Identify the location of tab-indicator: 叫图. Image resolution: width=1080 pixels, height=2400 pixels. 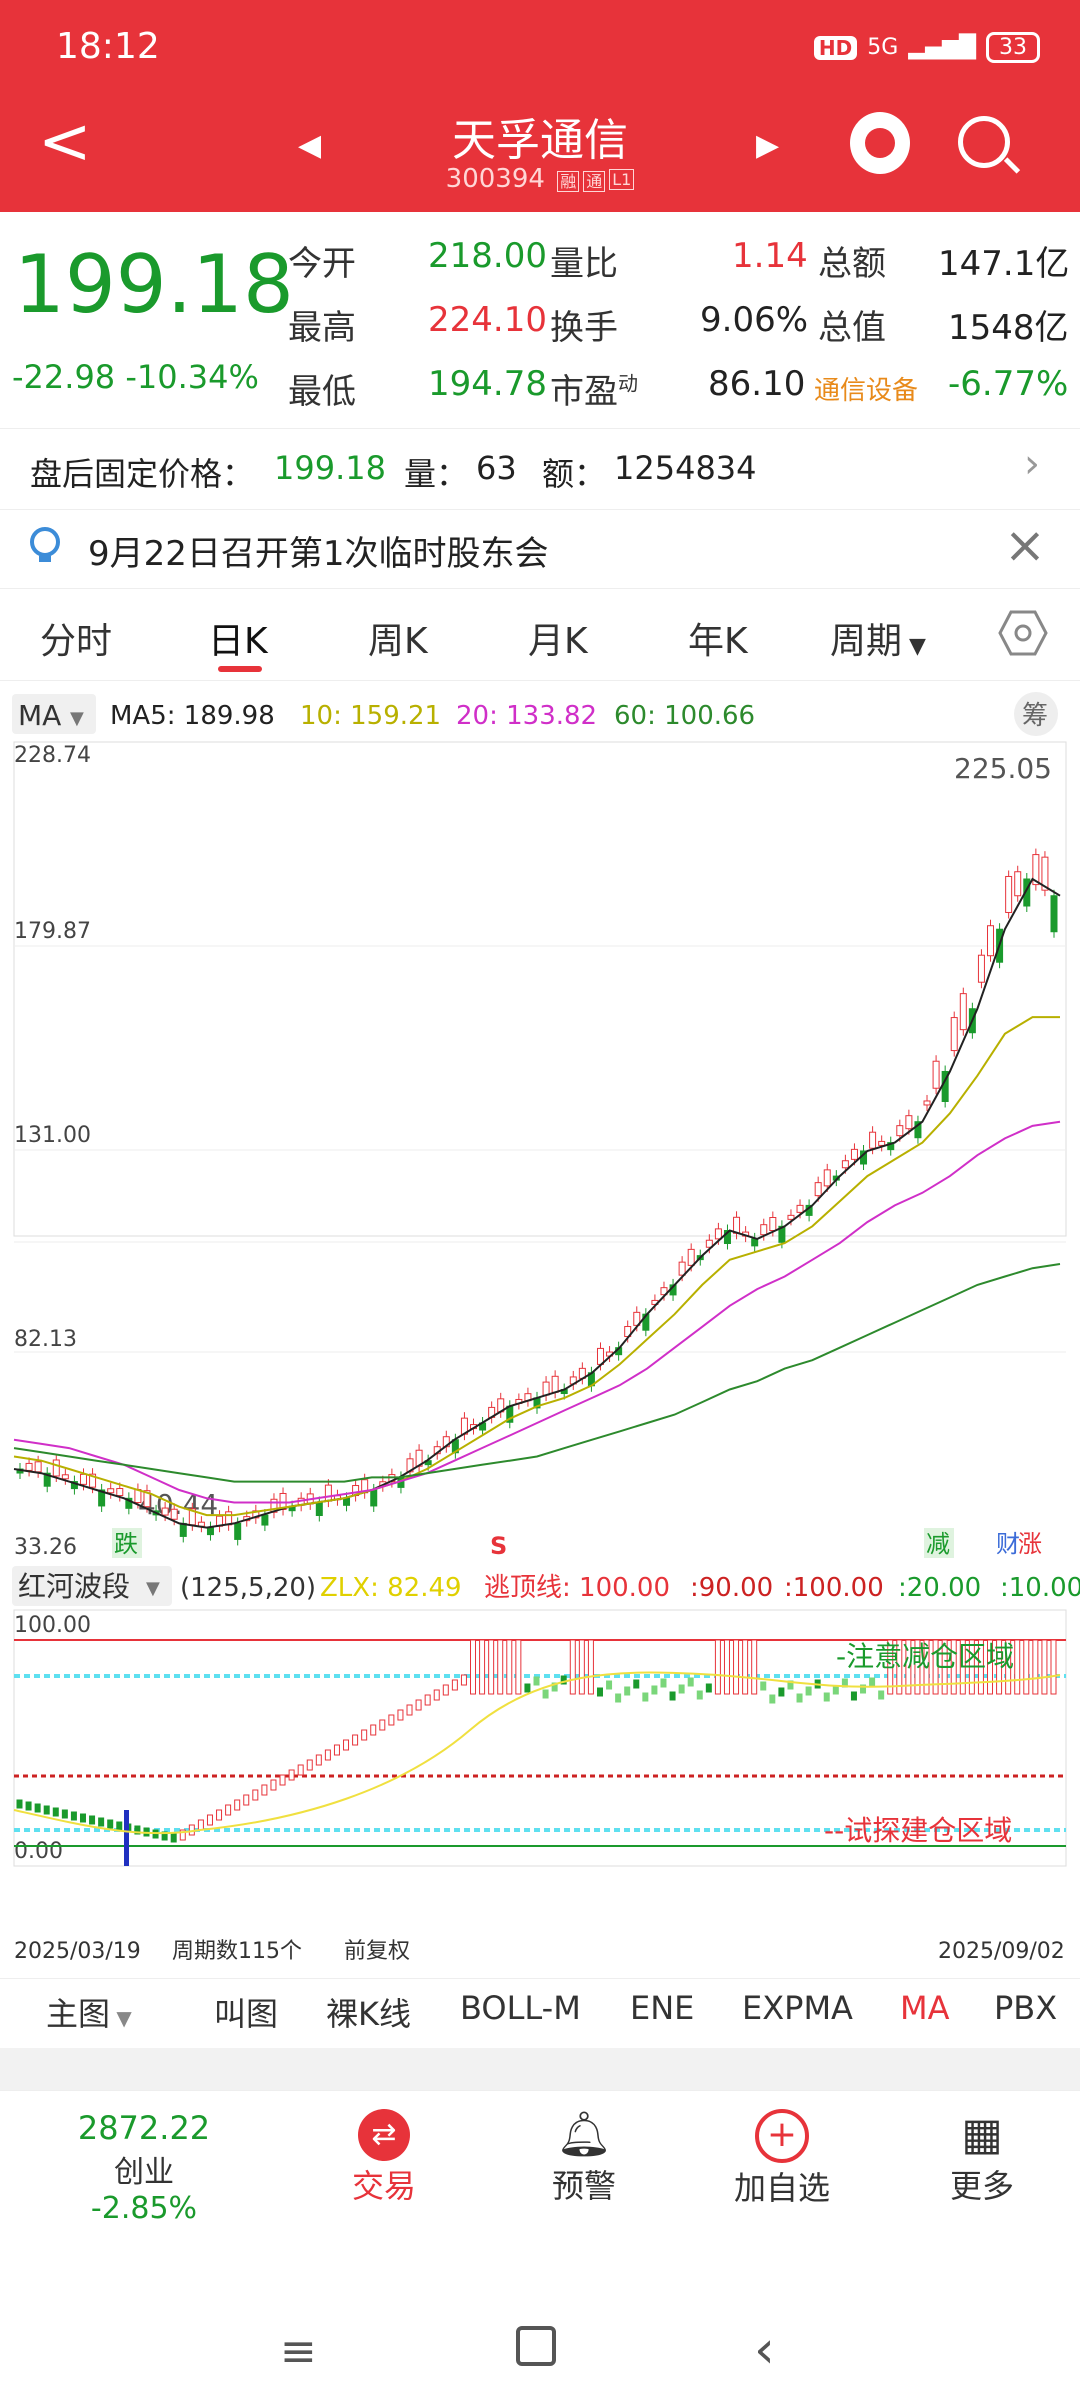
(246, 2014).